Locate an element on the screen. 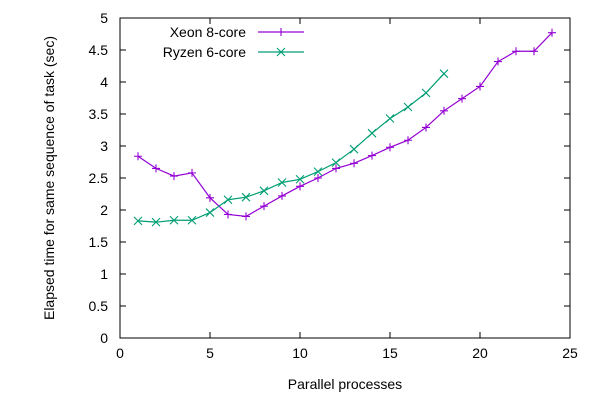 The height and width of the screenshot is (400, 600). x-tick-label: 15 is located at coordinates (390, 353).